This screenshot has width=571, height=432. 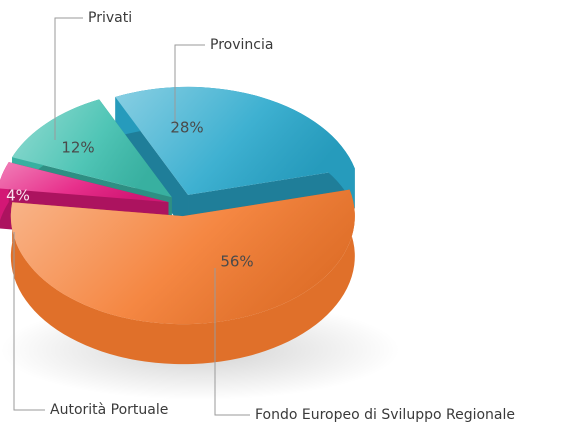 I want to click on value-label: 28%, so click(x=186, y=128).